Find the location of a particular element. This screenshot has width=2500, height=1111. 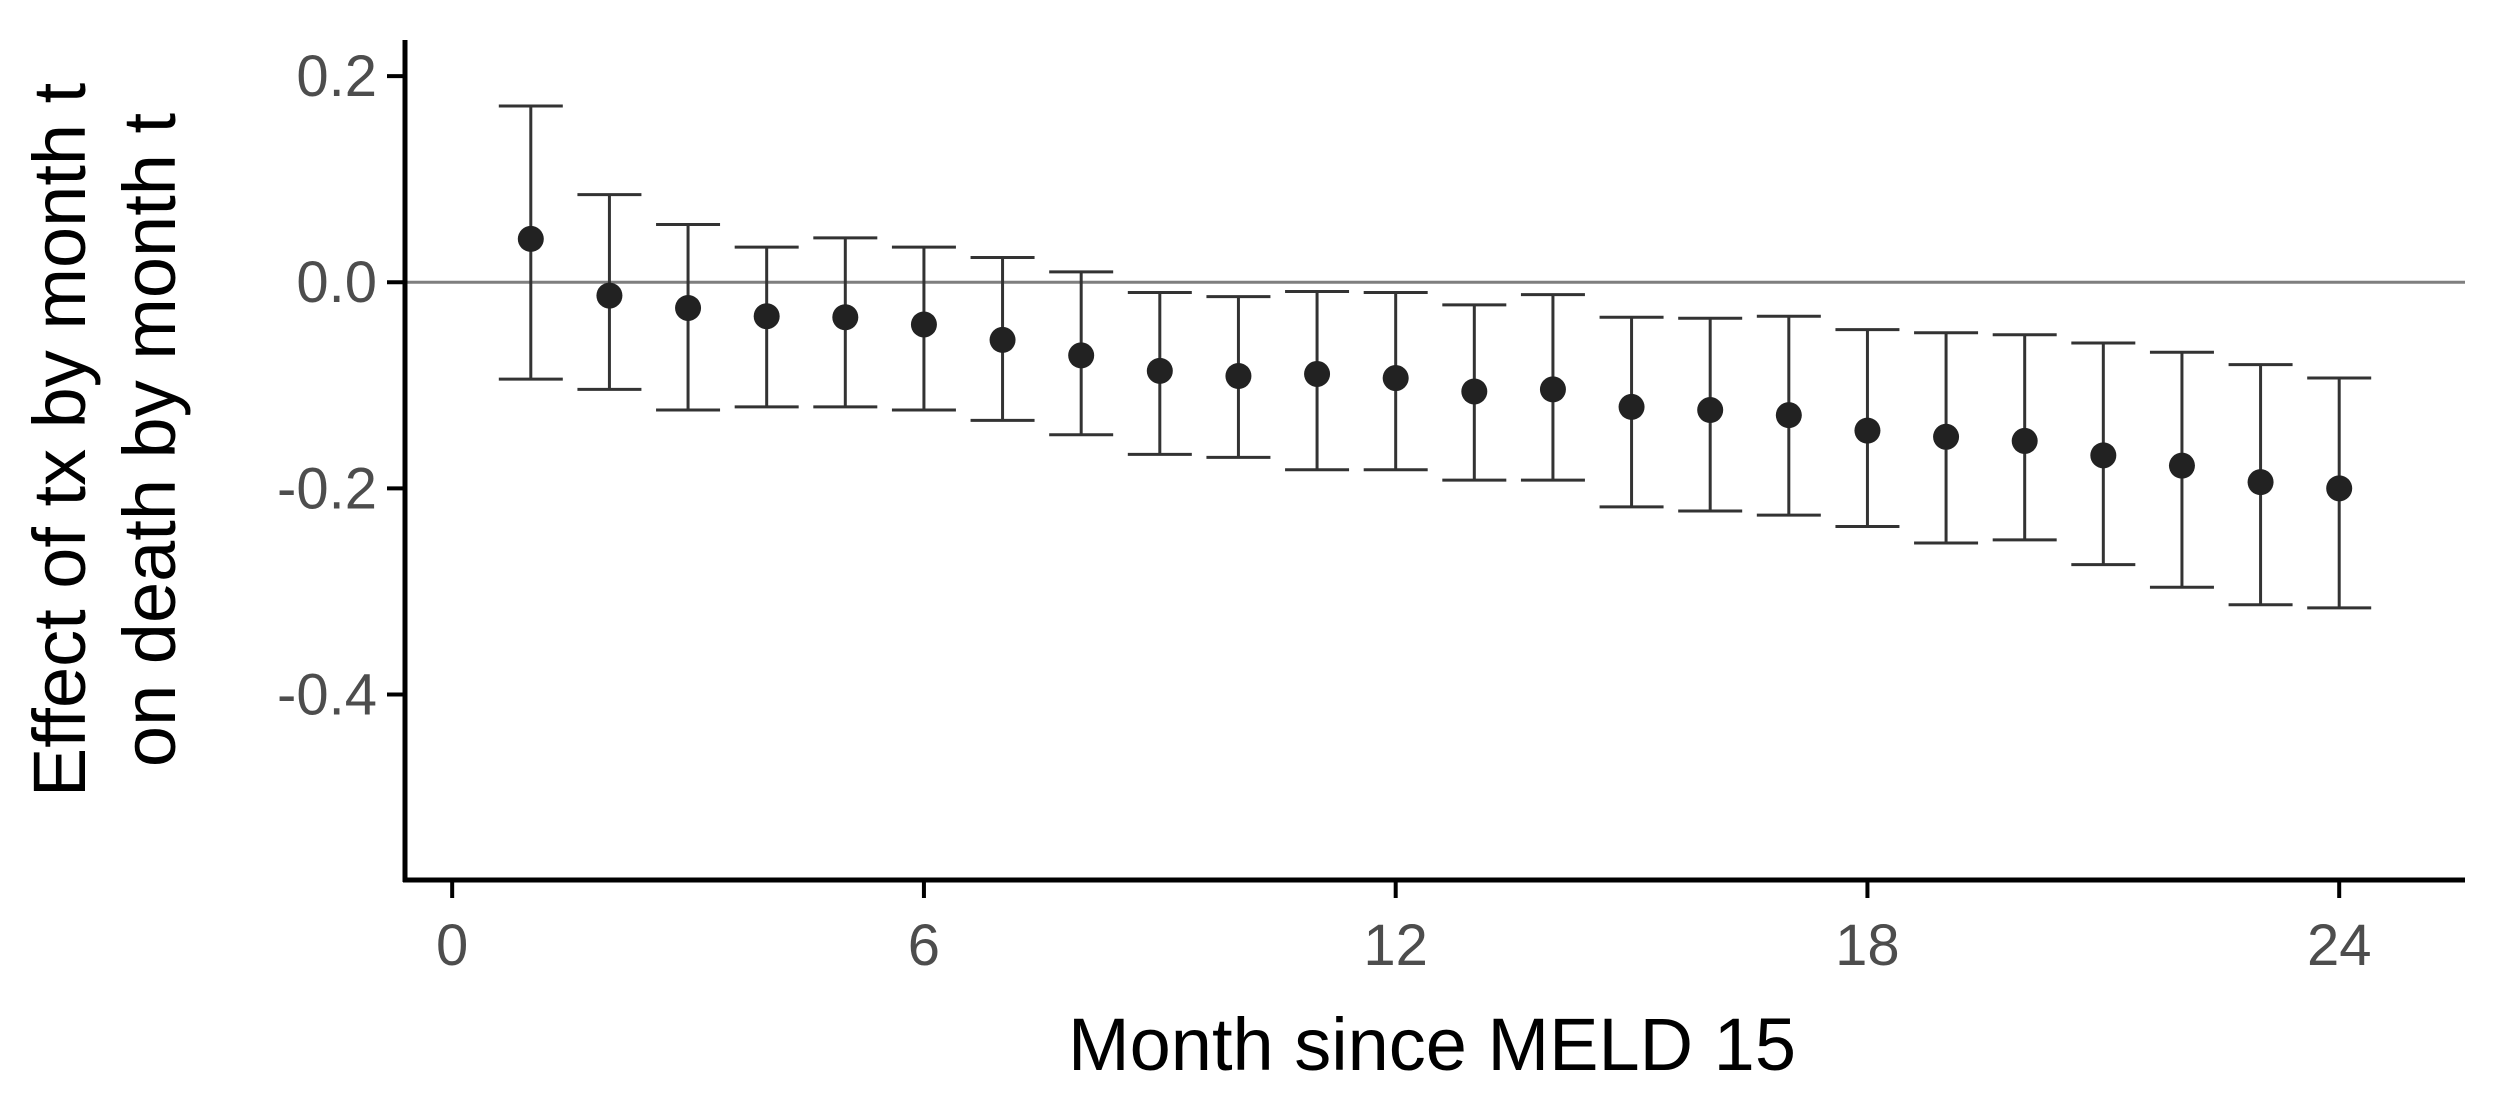

x-tick-label: 24 is located at coordinates (2339, 945).